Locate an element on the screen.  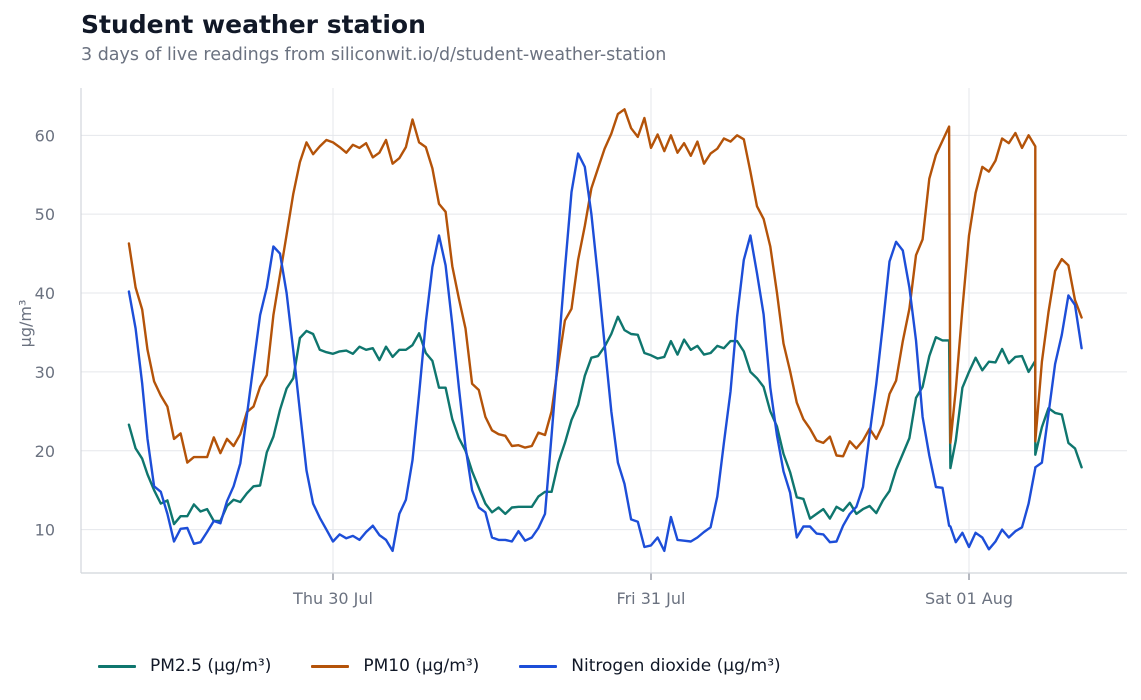
y-tick-label: 20 is located at coordinates (45, 451).